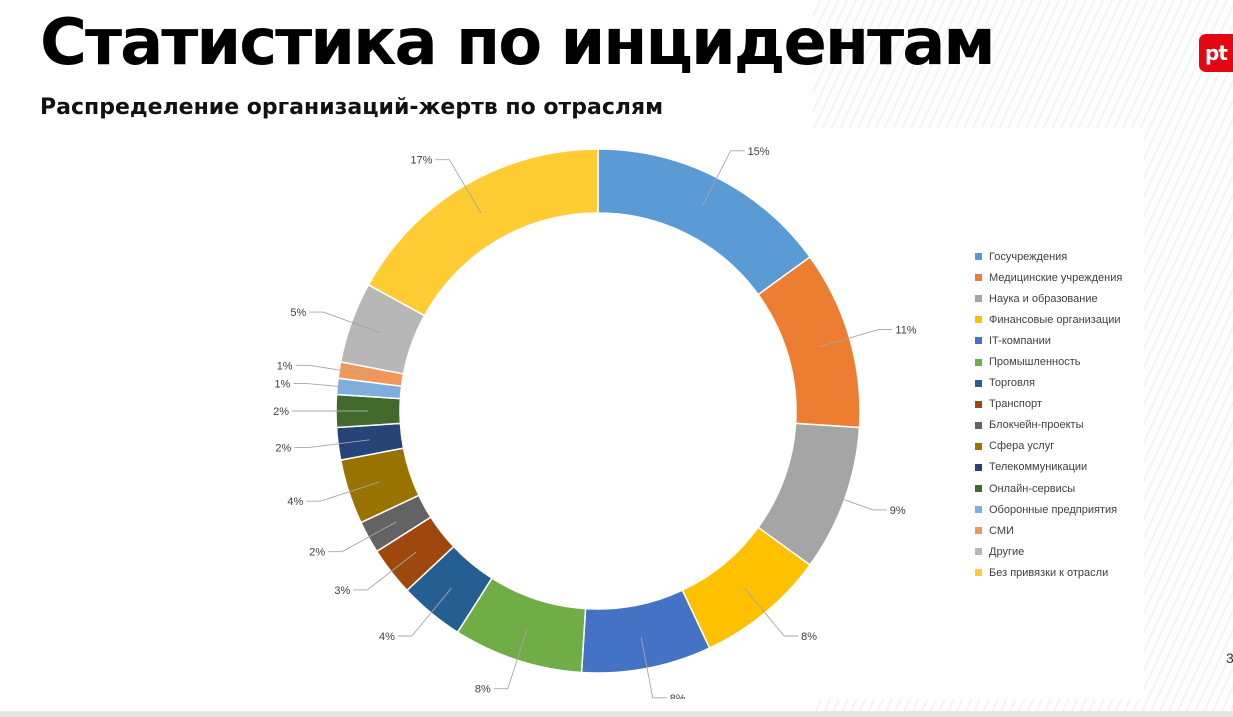  What do you see at coordinates (1001, 530) in the screenshot?
I see `legend-label: СМИ` at bounding box center [1001, 530].